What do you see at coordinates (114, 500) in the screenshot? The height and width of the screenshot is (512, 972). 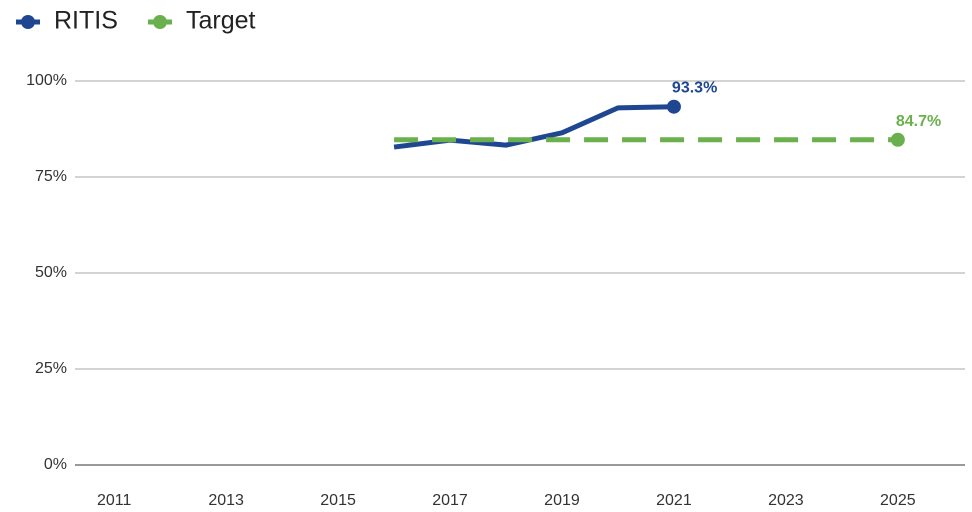 I see `x-tick-label: 2011` at bounding box center [114, 500].